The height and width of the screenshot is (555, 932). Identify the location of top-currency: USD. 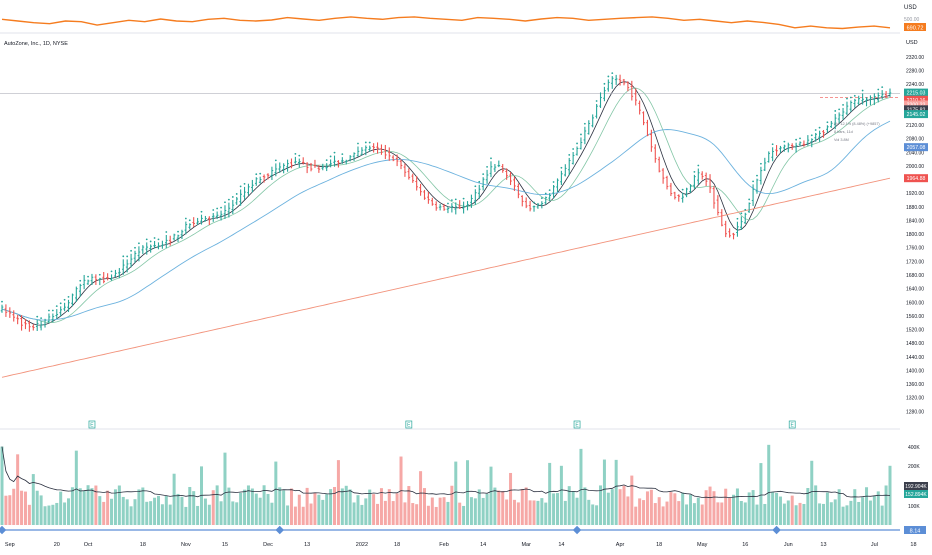
(910, 8).